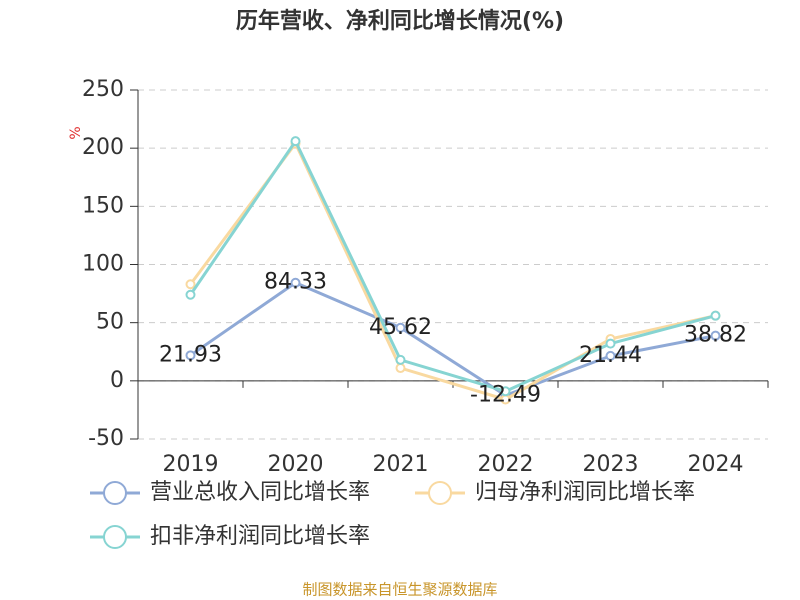 The width and height of the screenshot is (800, 600). Describe the element at coordinates (103, 147) in the screenshot. I see `y-tick-label: 200` at that location.